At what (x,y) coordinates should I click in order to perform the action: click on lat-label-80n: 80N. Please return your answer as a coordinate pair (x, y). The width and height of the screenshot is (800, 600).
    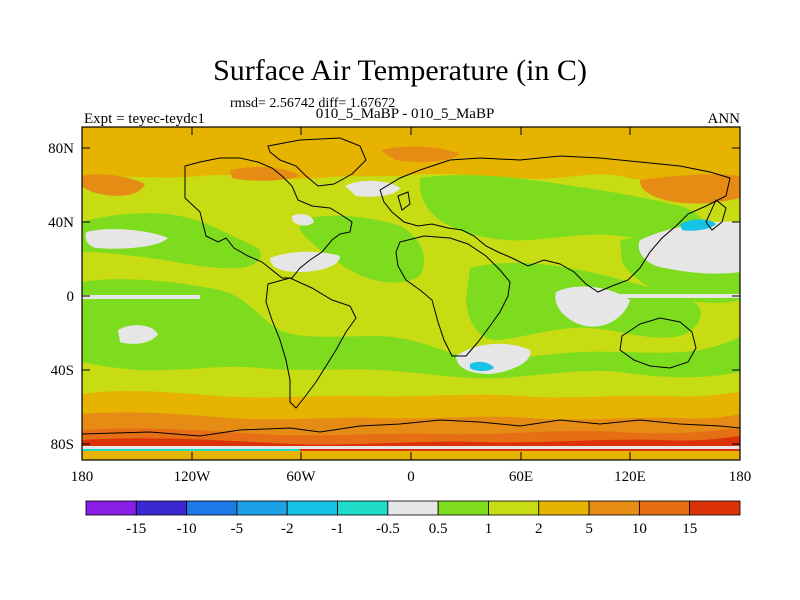
    Looking at the image, I should click on (61, 149).